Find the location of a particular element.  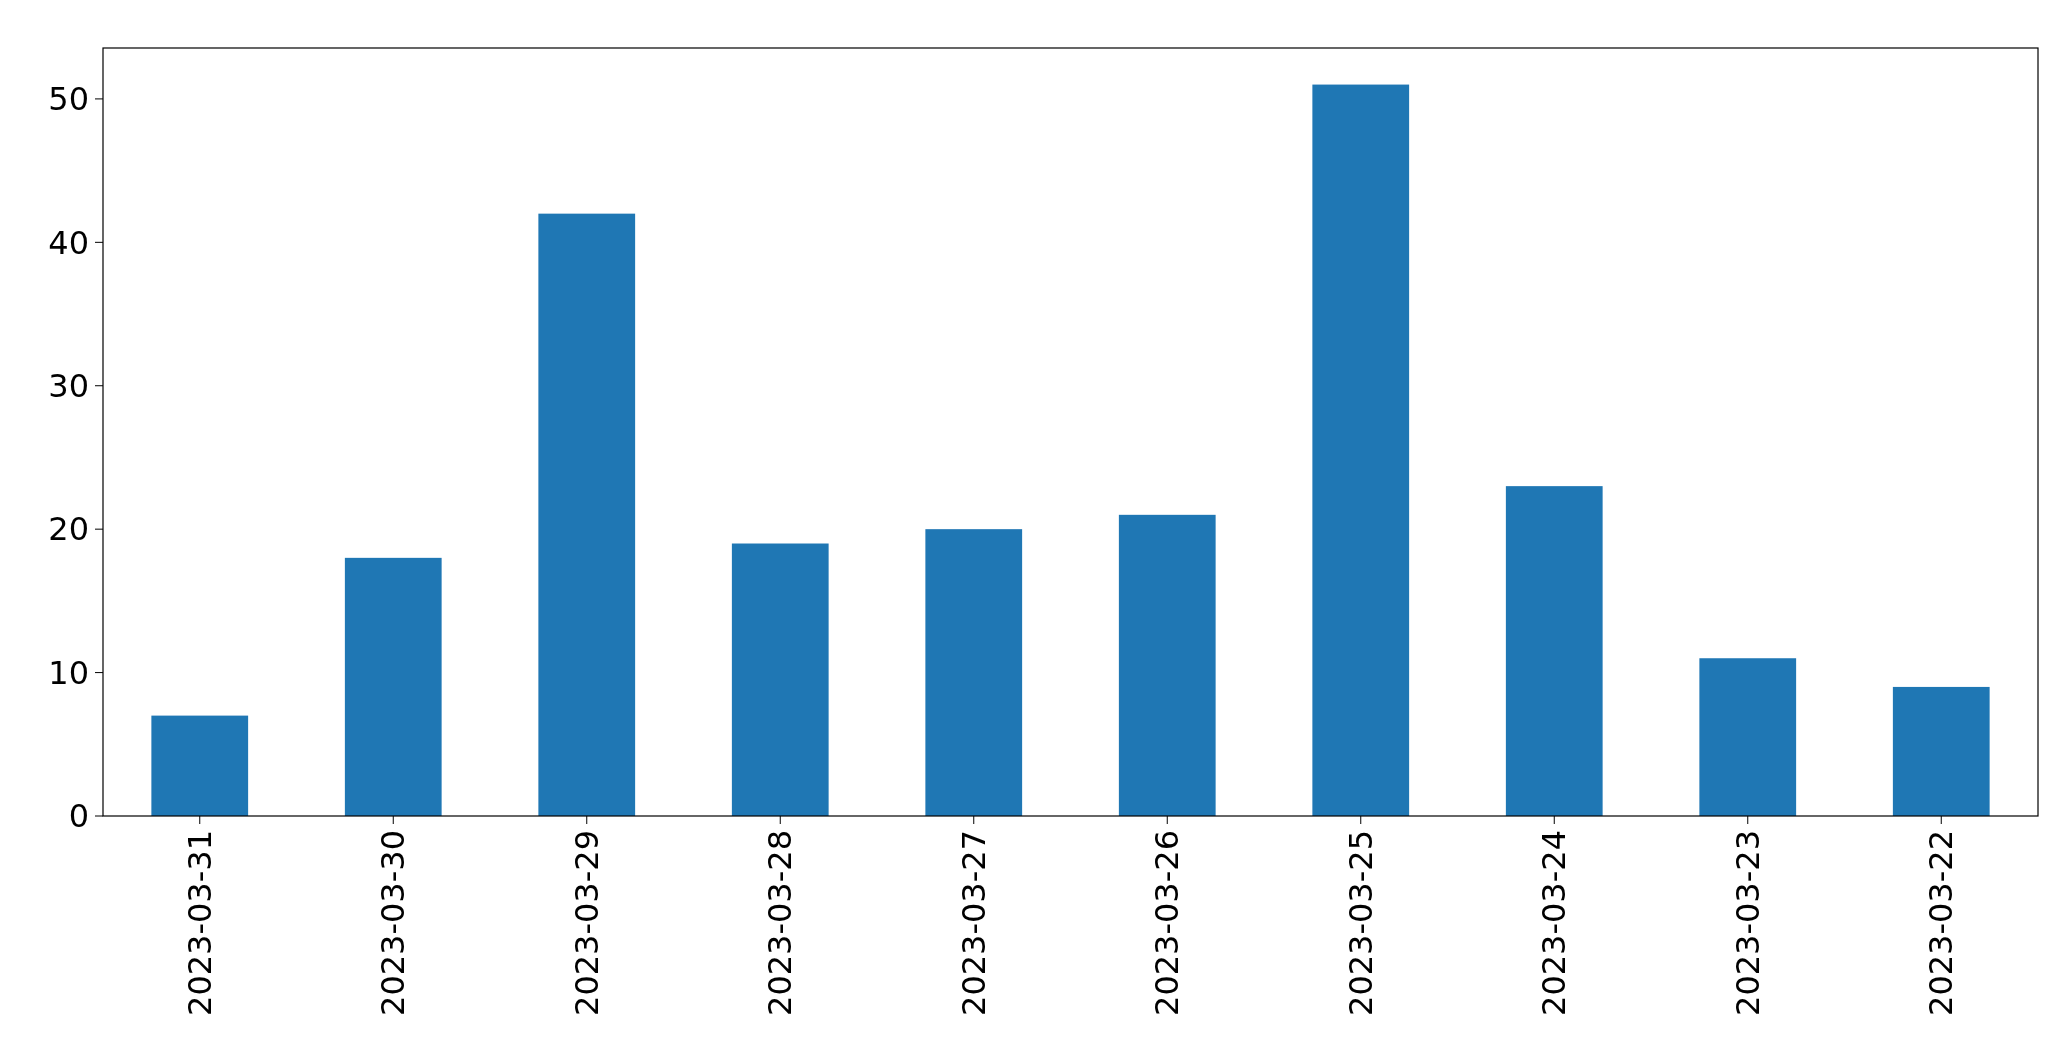

y-tick-label: 30 is located at coordinates (68, 385).